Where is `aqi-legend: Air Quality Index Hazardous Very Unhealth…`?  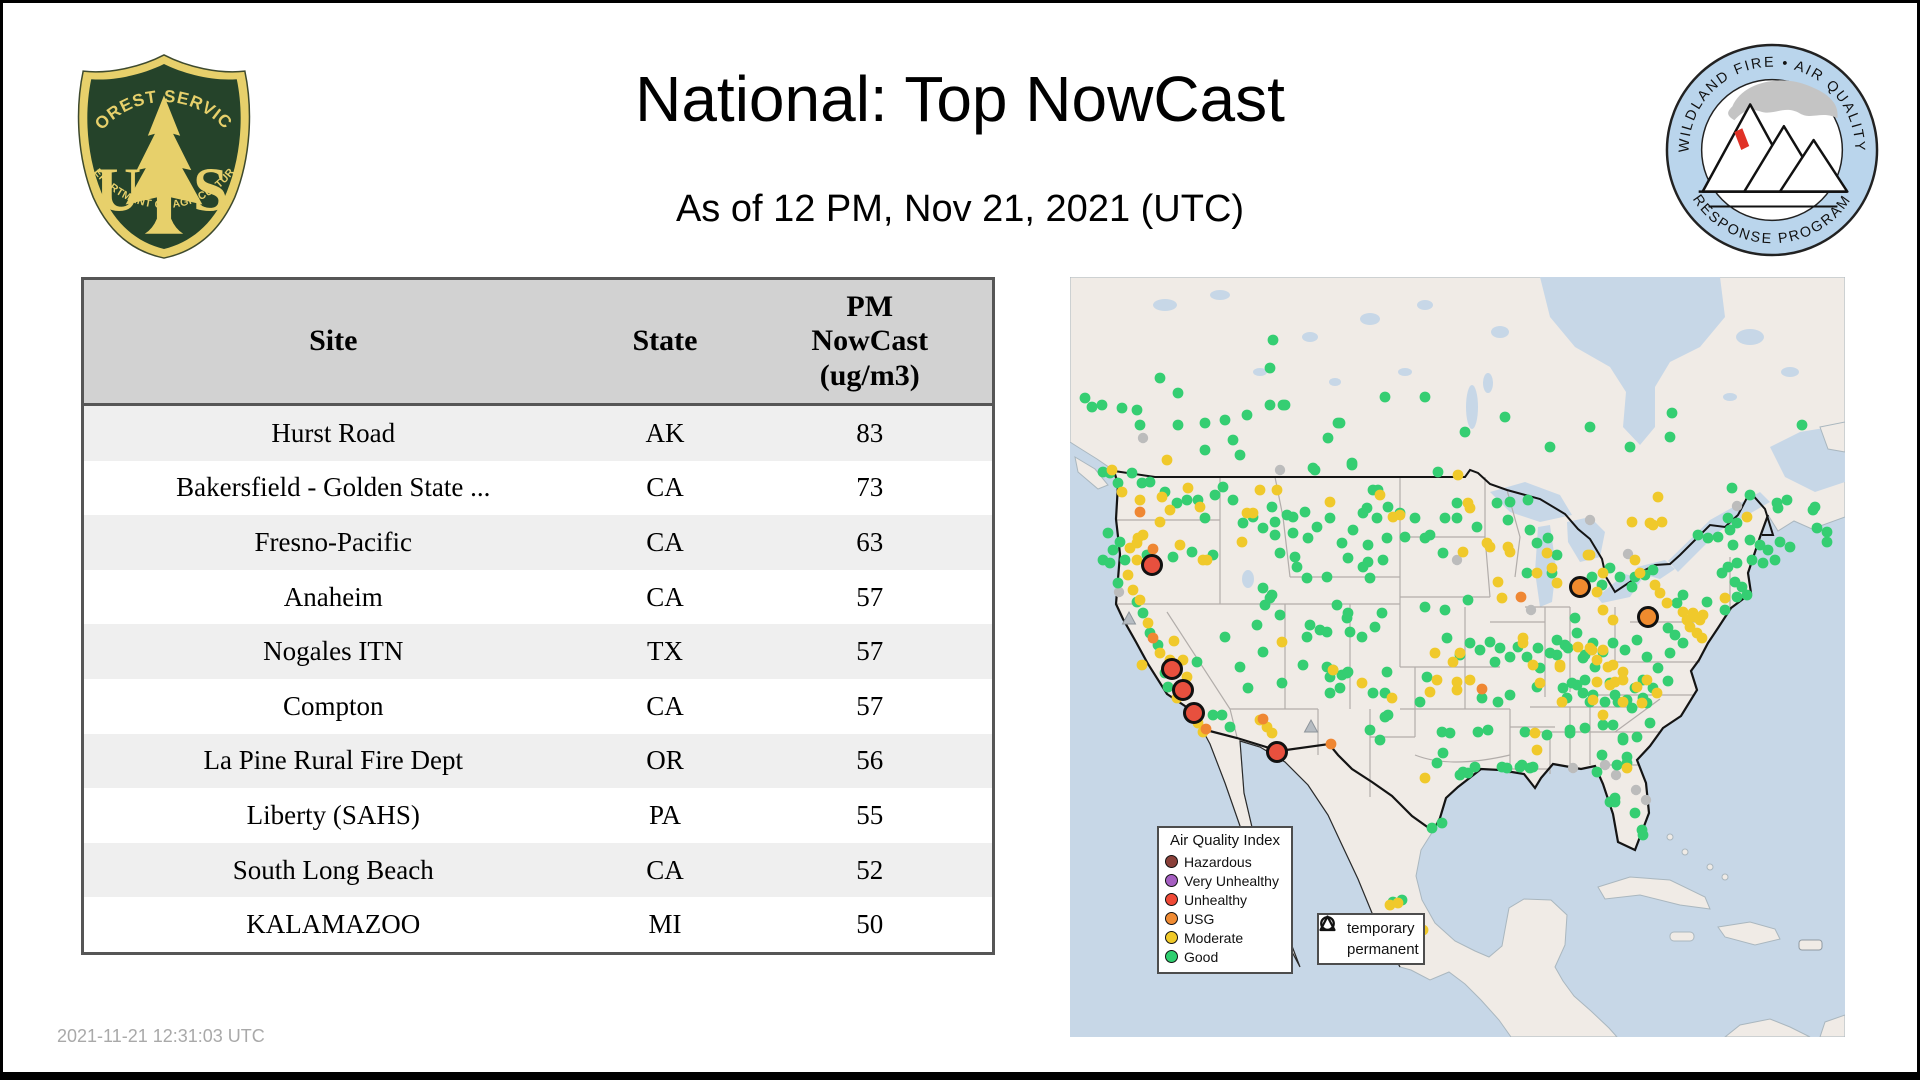
aqi-legend: Air Quality Index Hazardous Very Unhealth… is located at coordinates (1225, 900).